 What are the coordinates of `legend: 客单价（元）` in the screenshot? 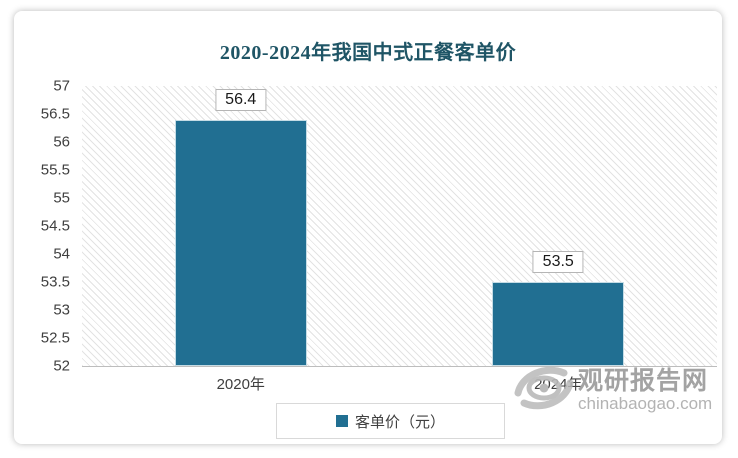 It's located at (390, 421).